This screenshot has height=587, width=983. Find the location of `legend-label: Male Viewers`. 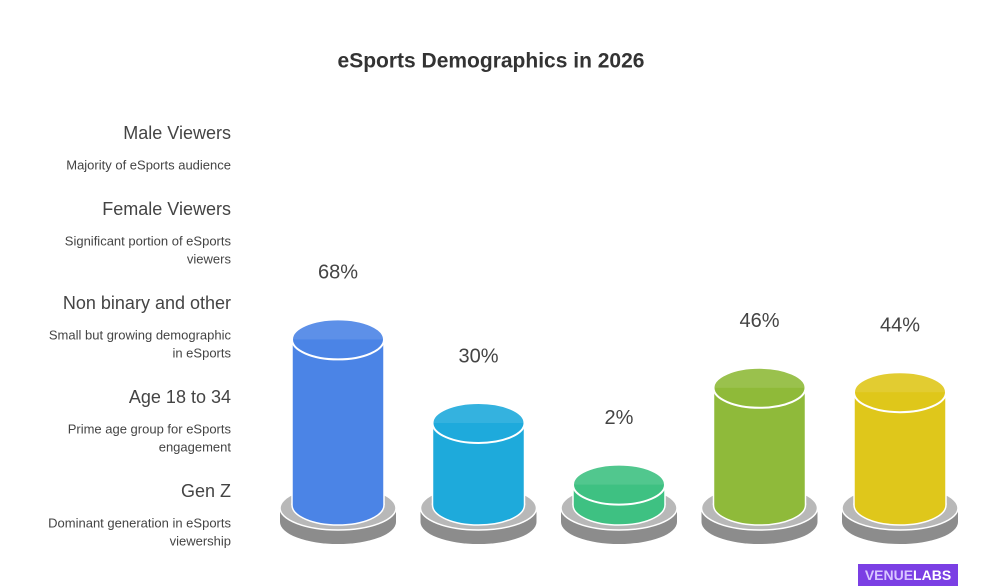

legend-label: Male Viewers is located at coordinates (177, 133).